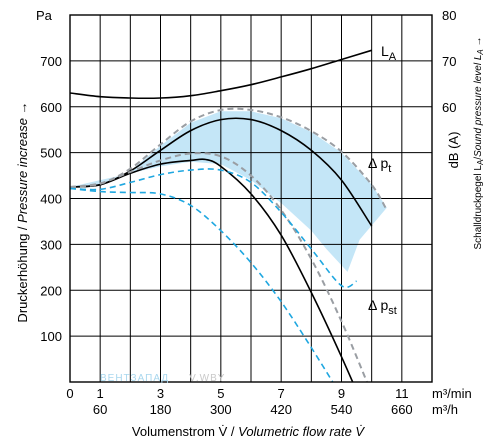 This screenshot has width=491, height=441. I want to click on x-tick-label-top: 0, so click(69, 393).